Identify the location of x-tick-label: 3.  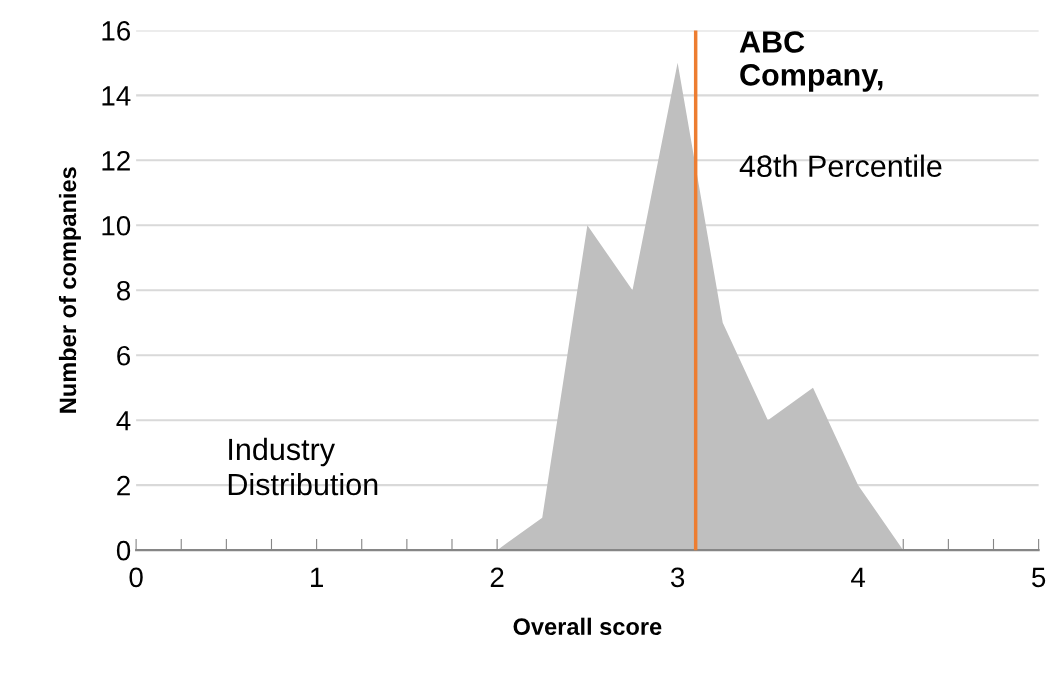
(677, 577).